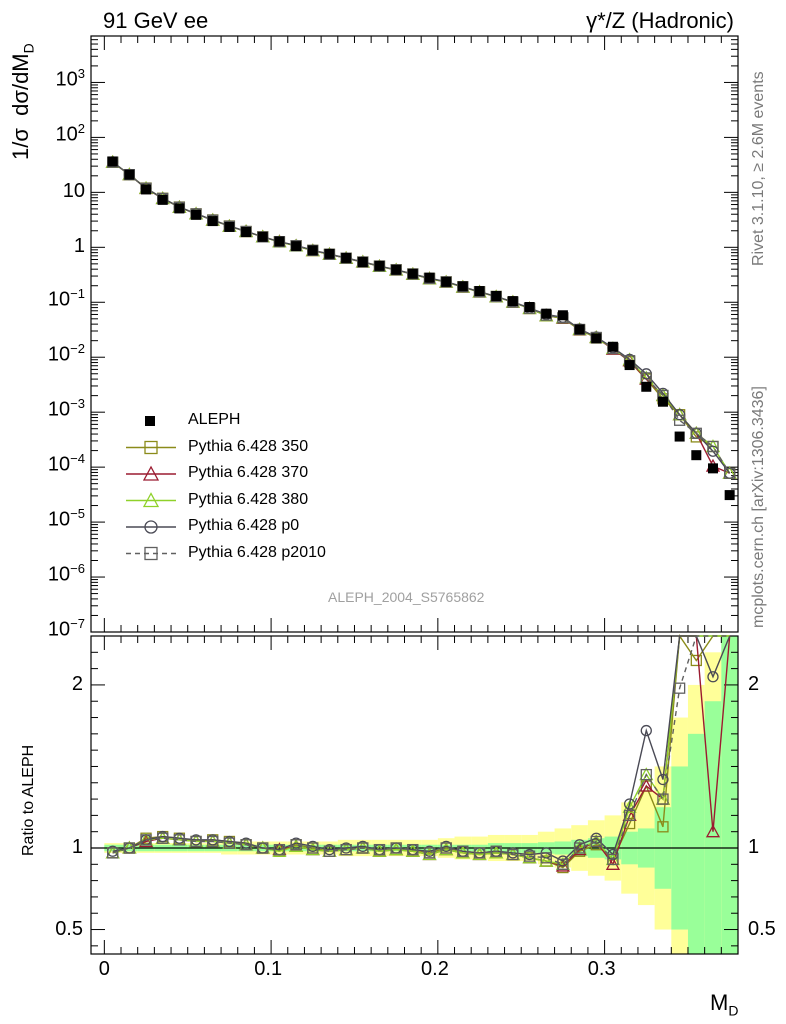 Image resolution: width=786 pixels, height=1024 pixels. I want to click on legend-label: Pythia 6.428 370, so click(248, 472).